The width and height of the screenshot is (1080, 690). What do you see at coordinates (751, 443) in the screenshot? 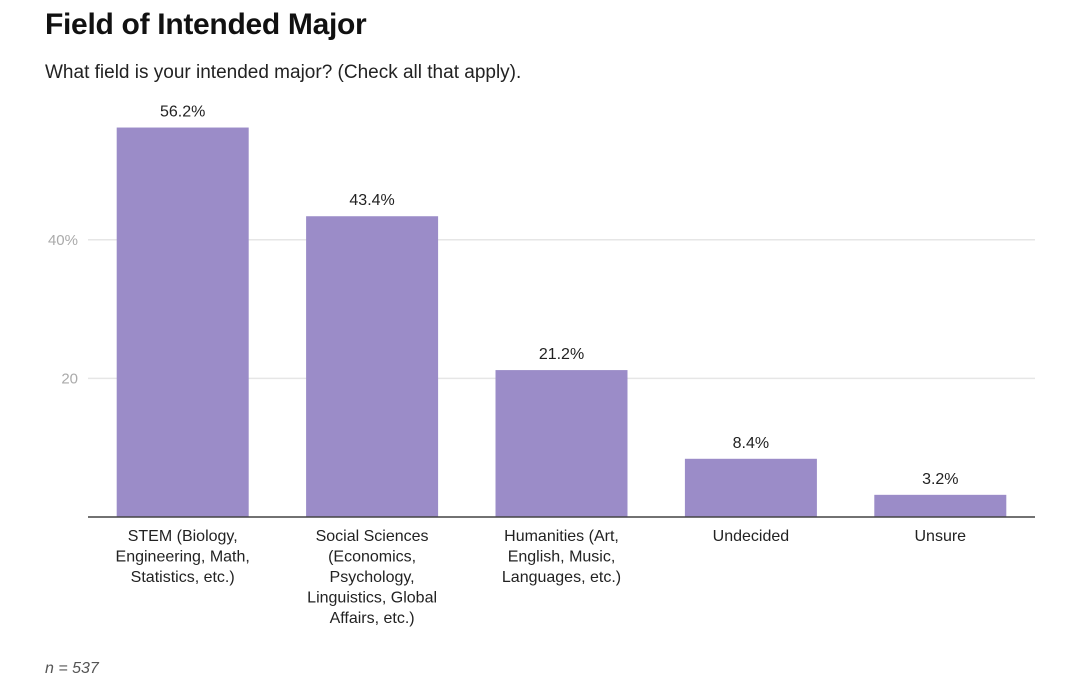
I see `data-label: 8.4%` at bounding box center [751, 443].